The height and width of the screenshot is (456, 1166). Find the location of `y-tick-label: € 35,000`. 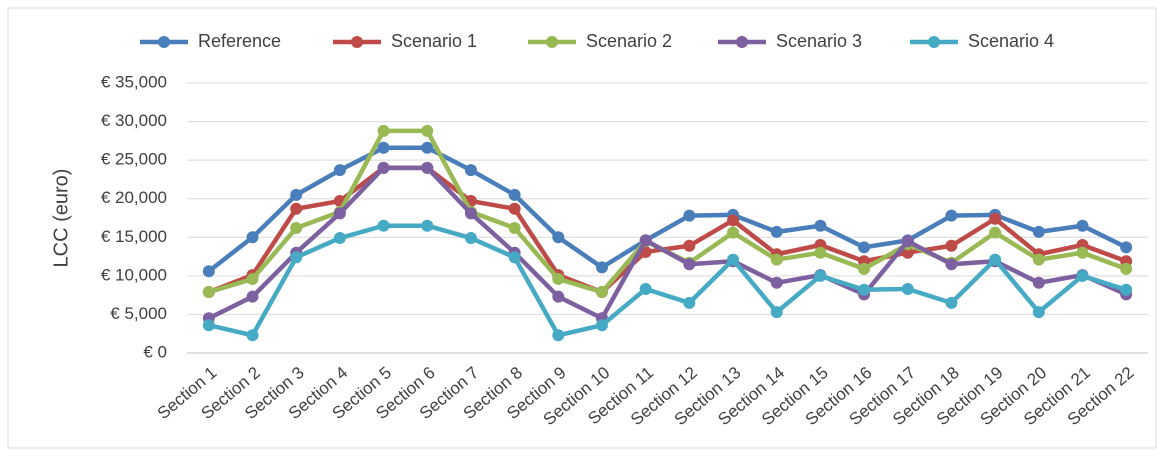

y-tick-label: € 35,000 is located at coordinates (134, 81).